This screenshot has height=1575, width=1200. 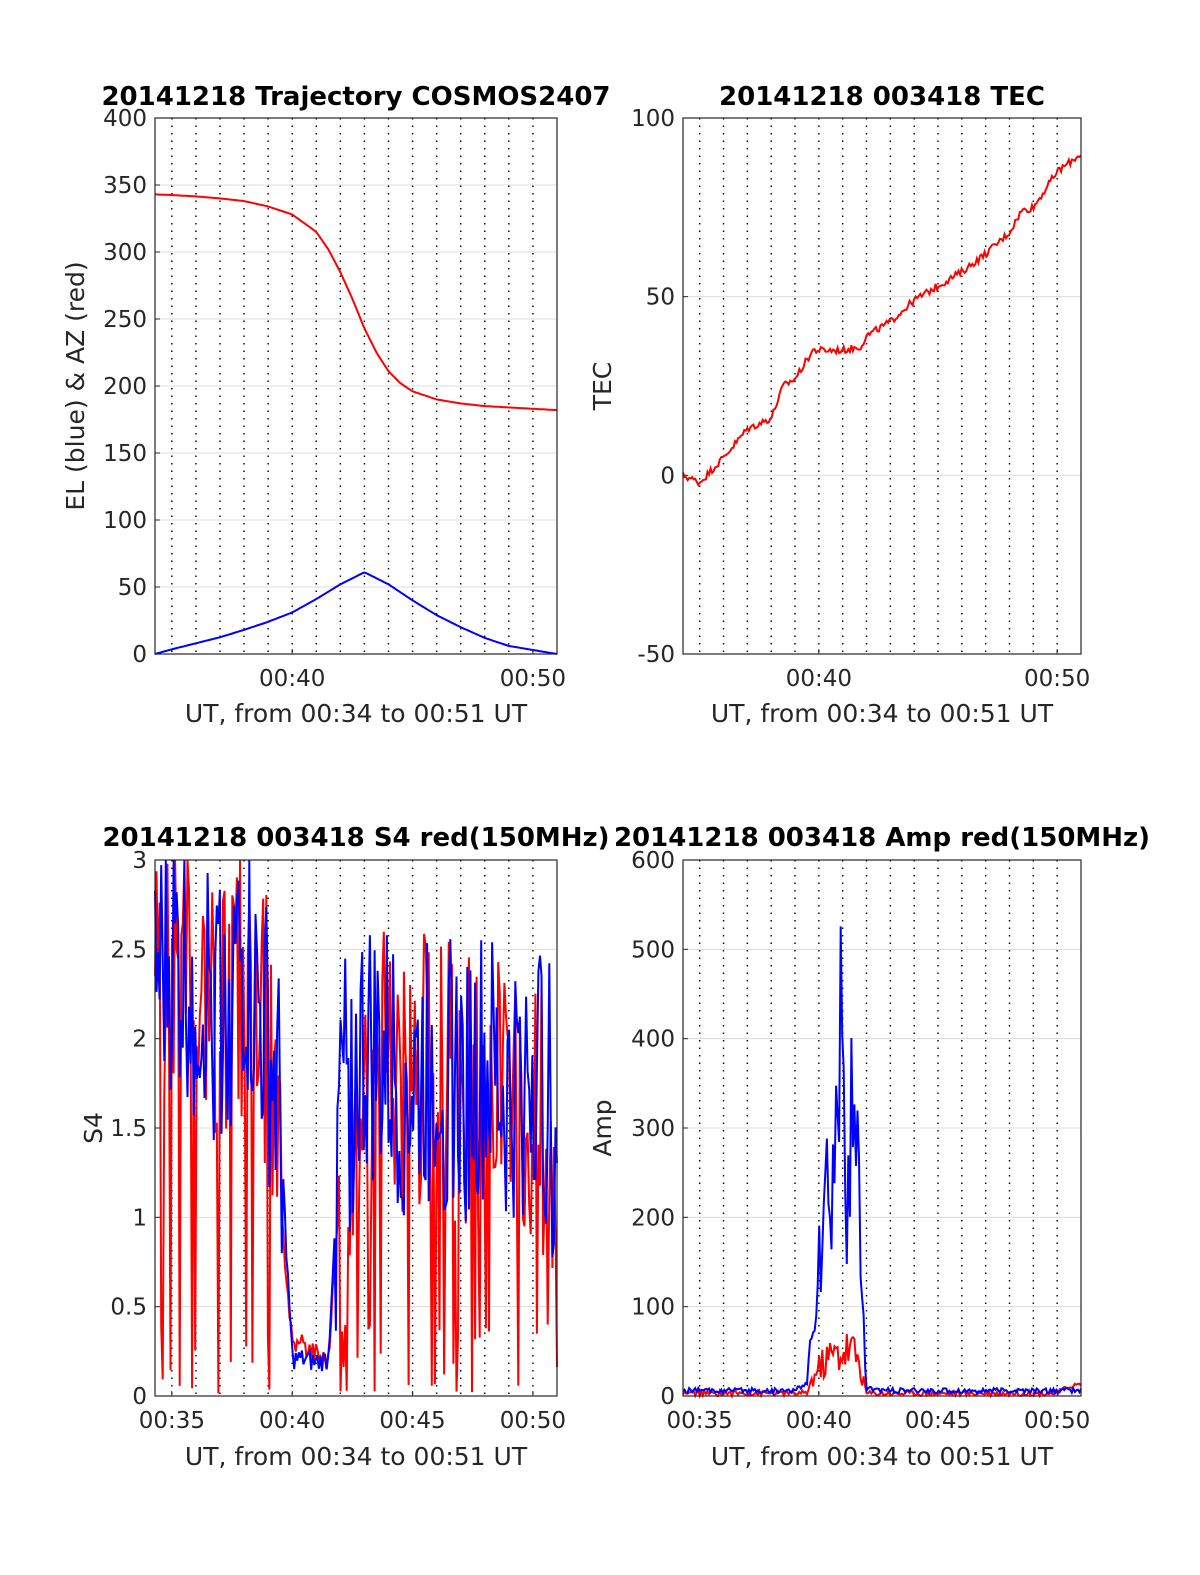 I want to click on trajectory-title: 20141218 Trajectory COSMOS2407, so click(x=355, y=97).